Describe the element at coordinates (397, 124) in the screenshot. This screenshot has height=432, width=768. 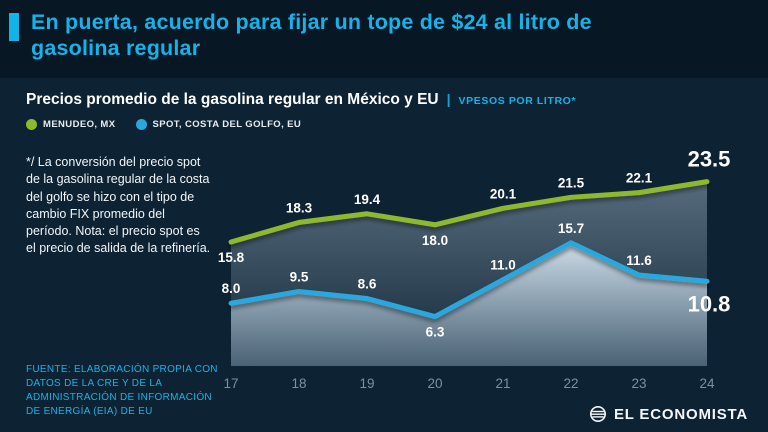
I see `chart-legend: MENUDEO, MX SPOT, COSTA DEL GOLFO, EU` at that location.